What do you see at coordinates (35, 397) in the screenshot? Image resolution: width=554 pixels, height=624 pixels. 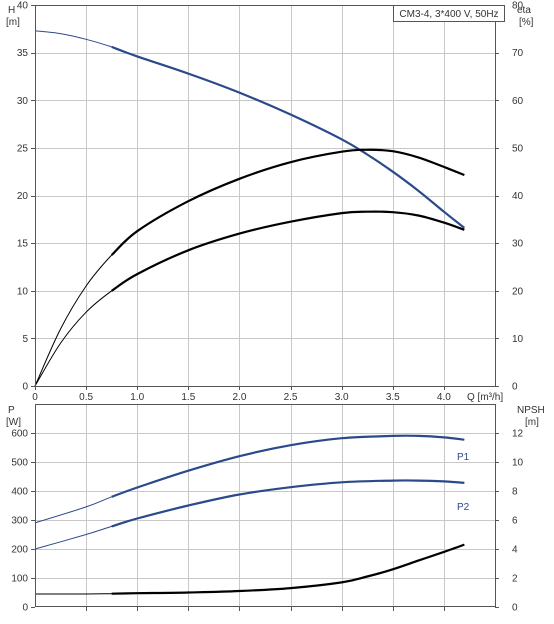 I see `top-x-tick-label: 0` at bounding box center [35, 397].